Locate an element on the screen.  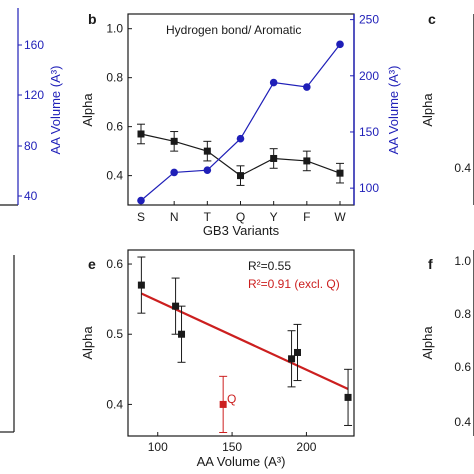
left-fragment-tick-label: 120 is located at coordinates (34, 95).